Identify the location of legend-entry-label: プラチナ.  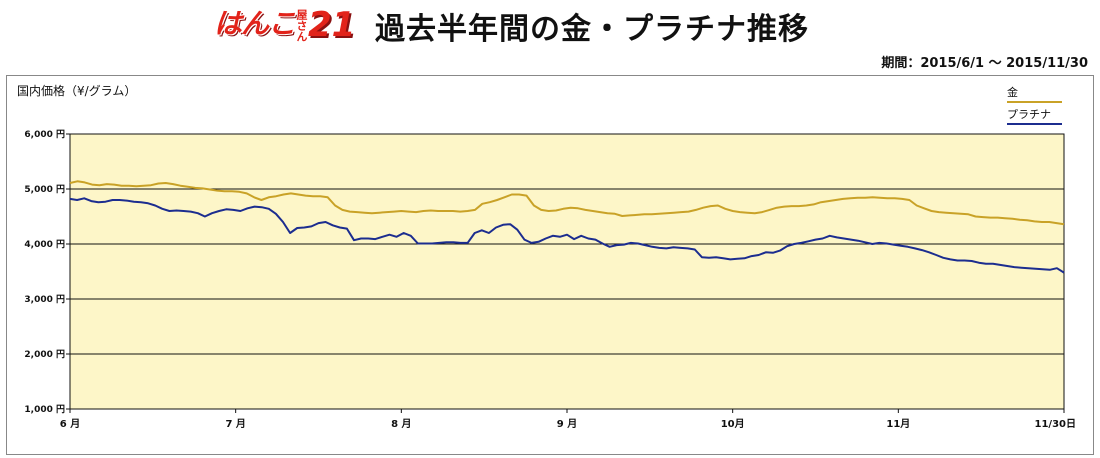
(1029, 114).